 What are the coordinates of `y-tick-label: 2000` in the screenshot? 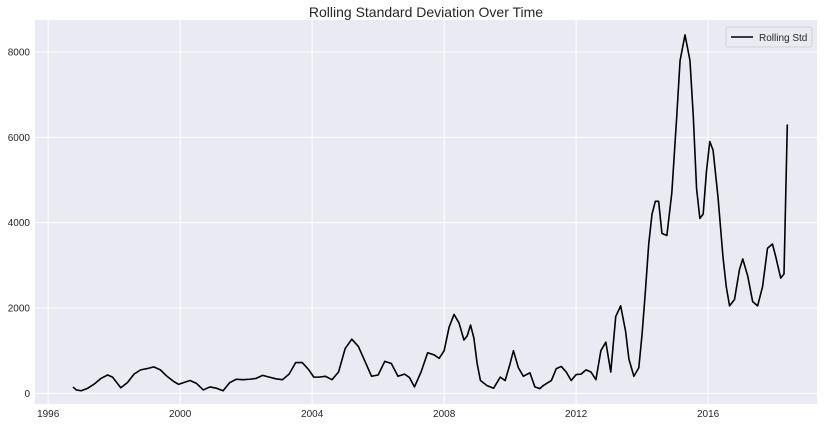 It's located at (19, 309).